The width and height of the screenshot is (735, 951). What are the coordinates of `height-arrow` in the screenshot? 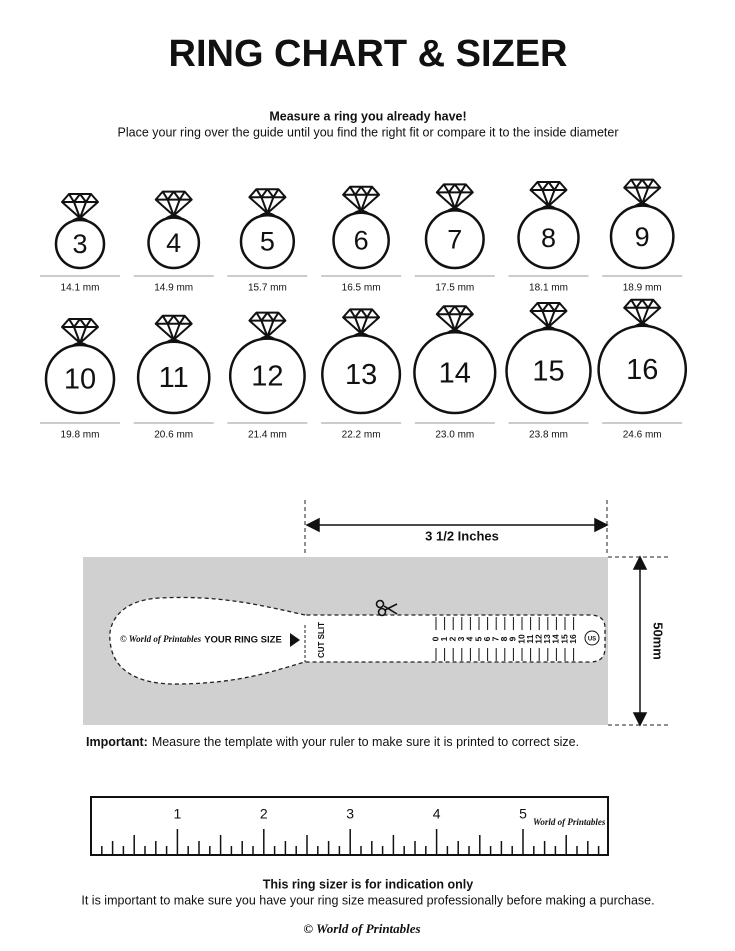 It's located at (640, 641).